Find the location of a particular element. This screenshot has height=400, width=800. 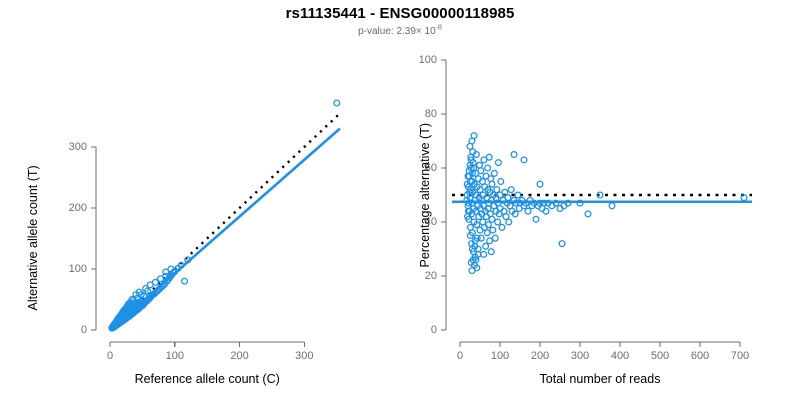

y-tick-label: 200 is located at coordinates (77, 207).